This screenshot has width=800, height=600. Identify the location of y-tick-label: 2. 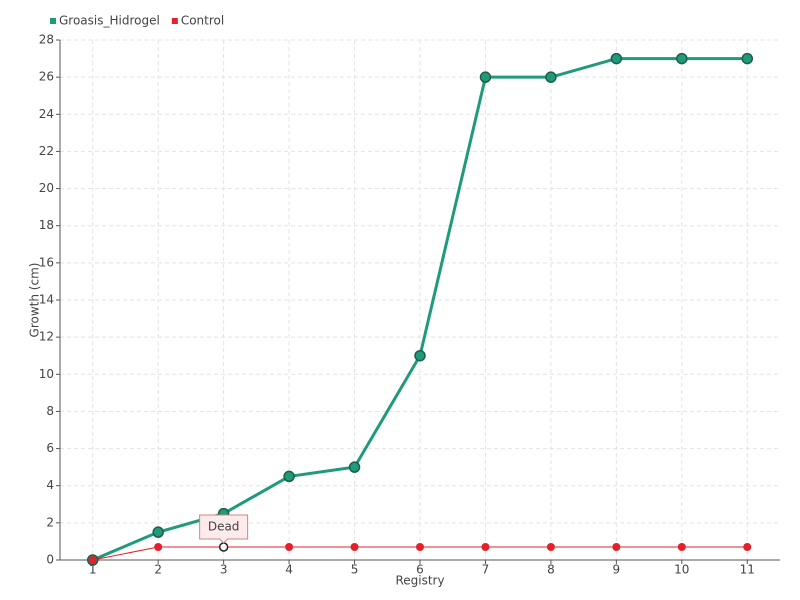
(50, 522).